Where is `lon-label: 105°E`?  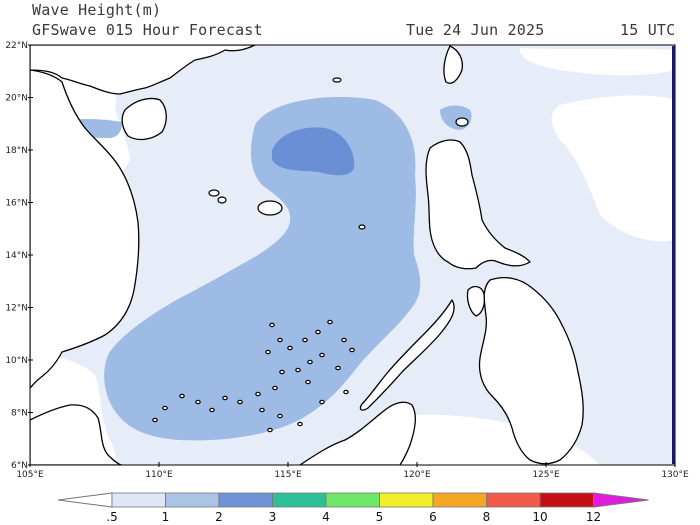
lon-label: 105°E is located at coordinates (30, 475).